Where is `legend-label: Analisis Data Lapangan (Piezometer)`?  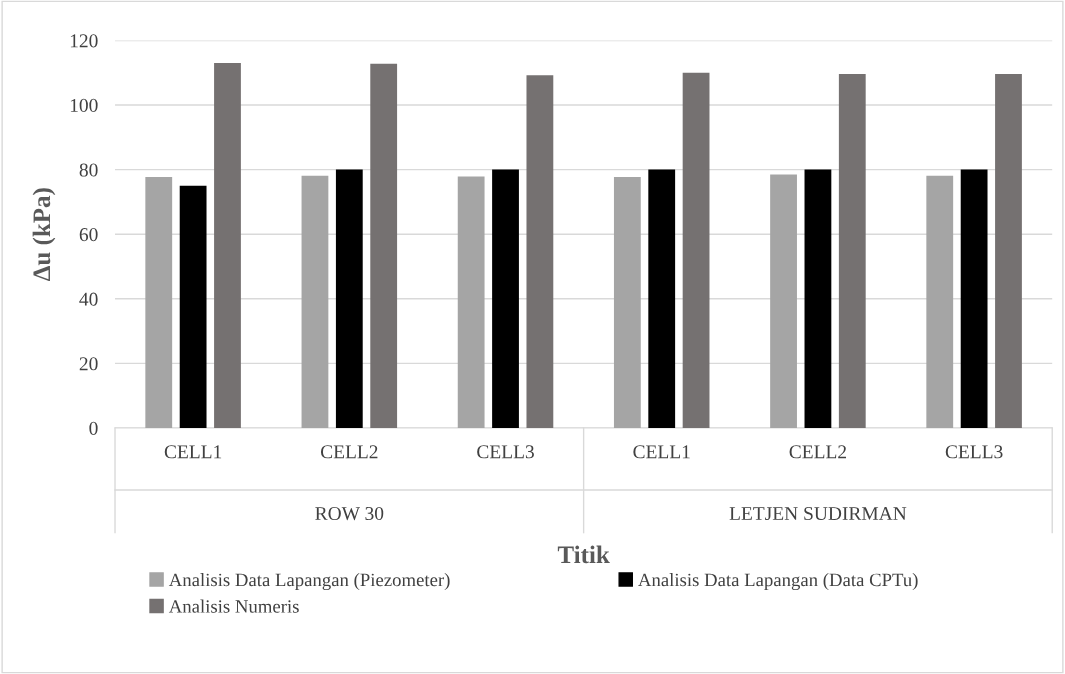 legend-label: Analisis Data Lapangan (Piezometer) is located at coordinates (309, 582).